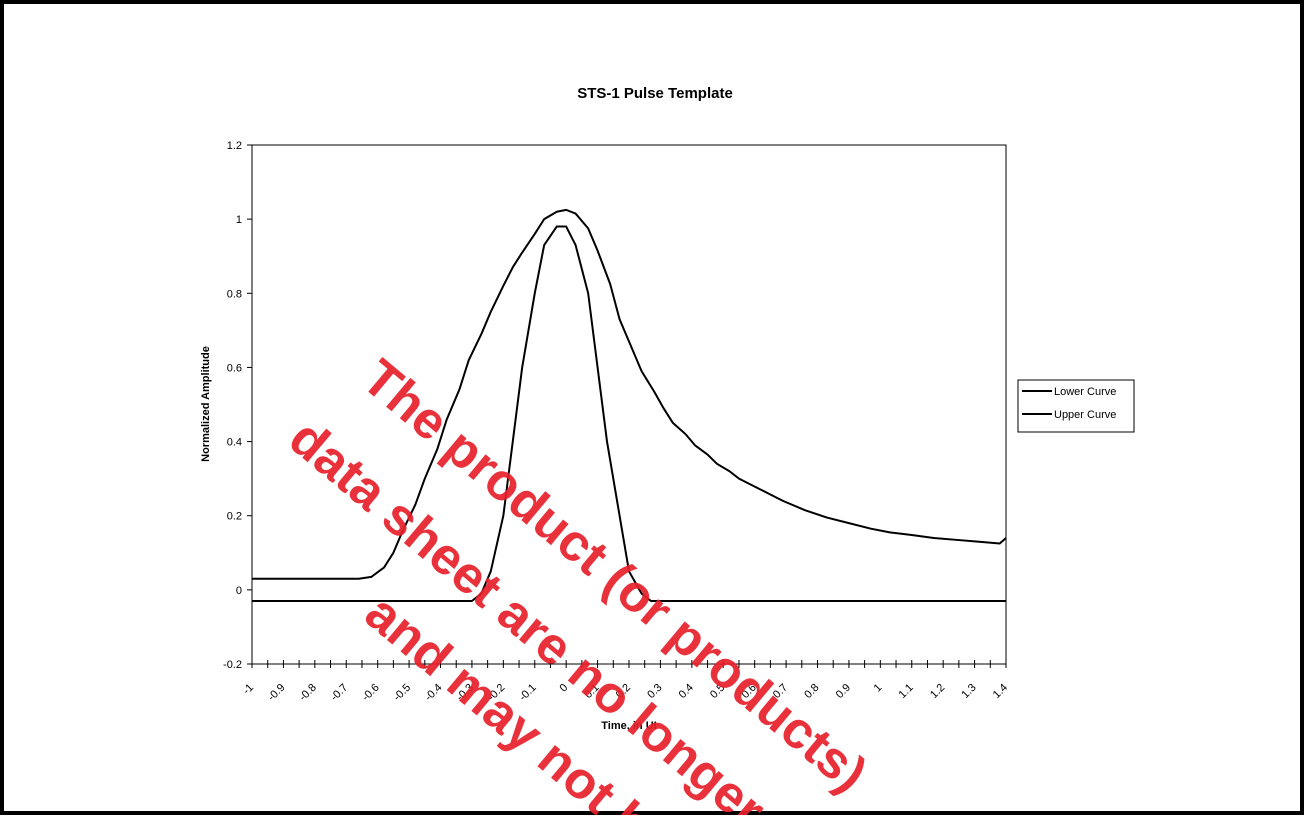 The height and width of the screenshot is (819, 1304). Describe the element at coordinates (1085, 415) in the screenshot. I see `legend-label-upper: Upper Curve` at that location.